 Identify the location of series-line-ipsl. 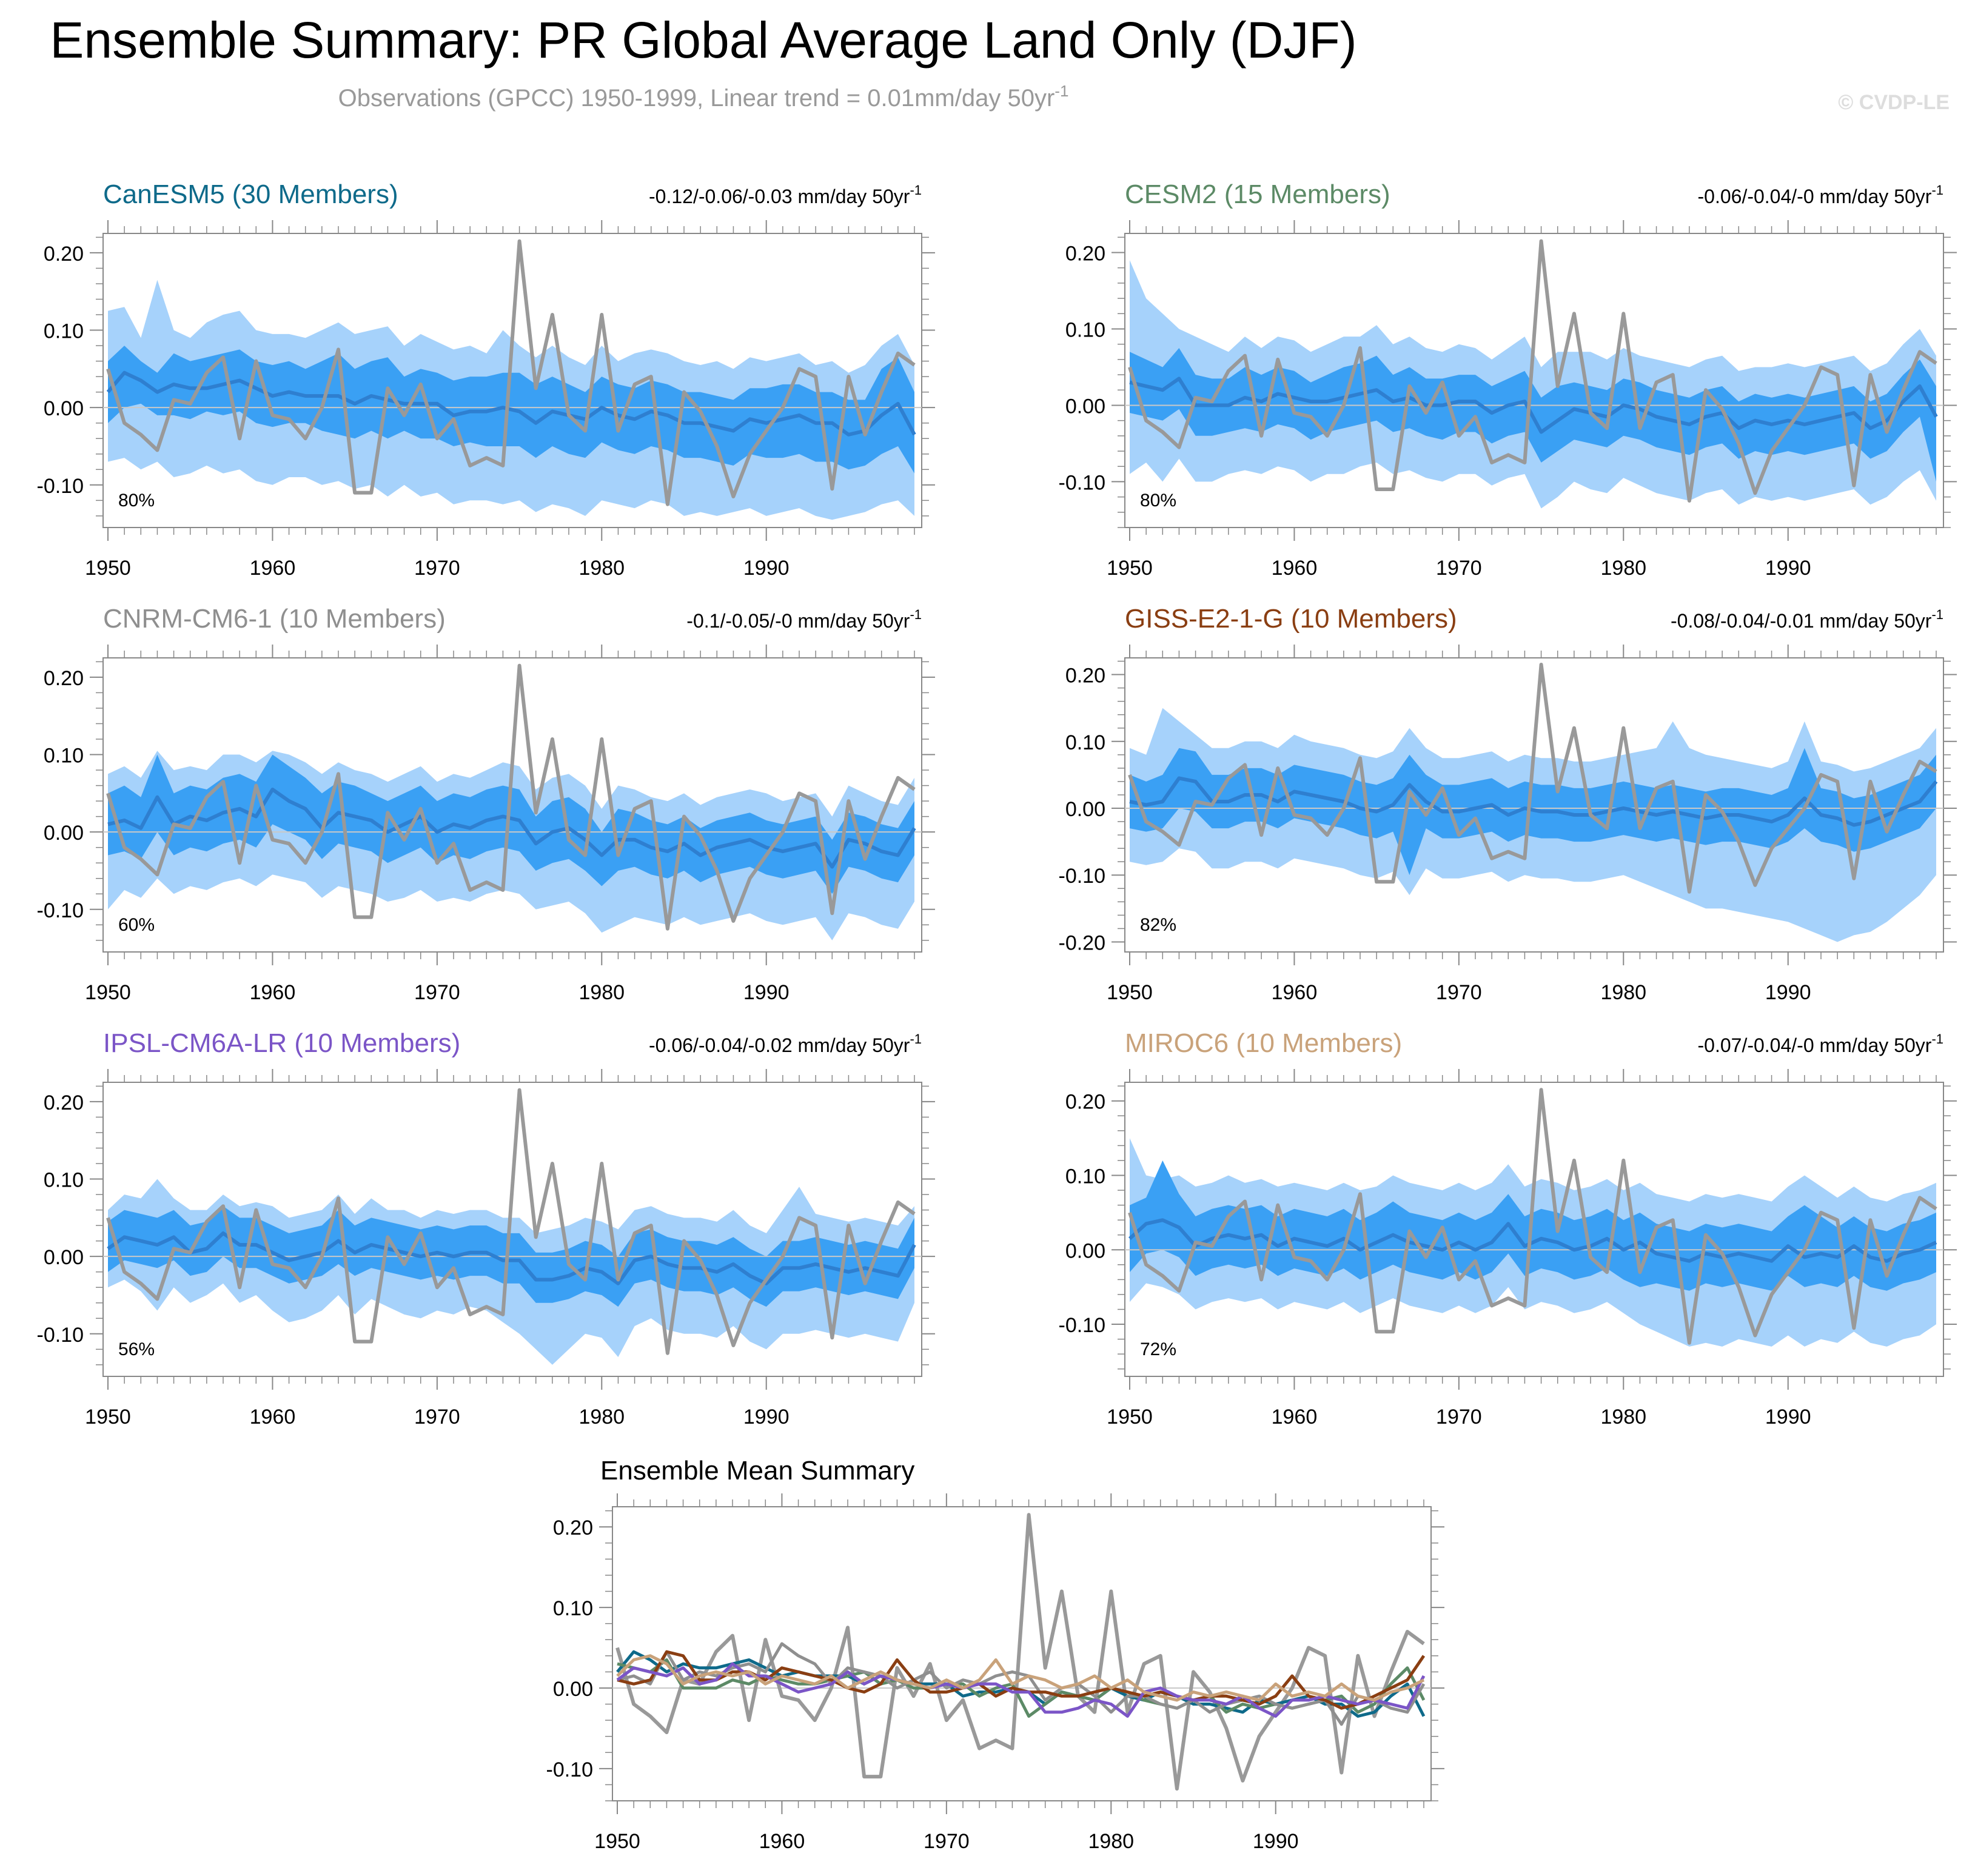
(1021, 1690).